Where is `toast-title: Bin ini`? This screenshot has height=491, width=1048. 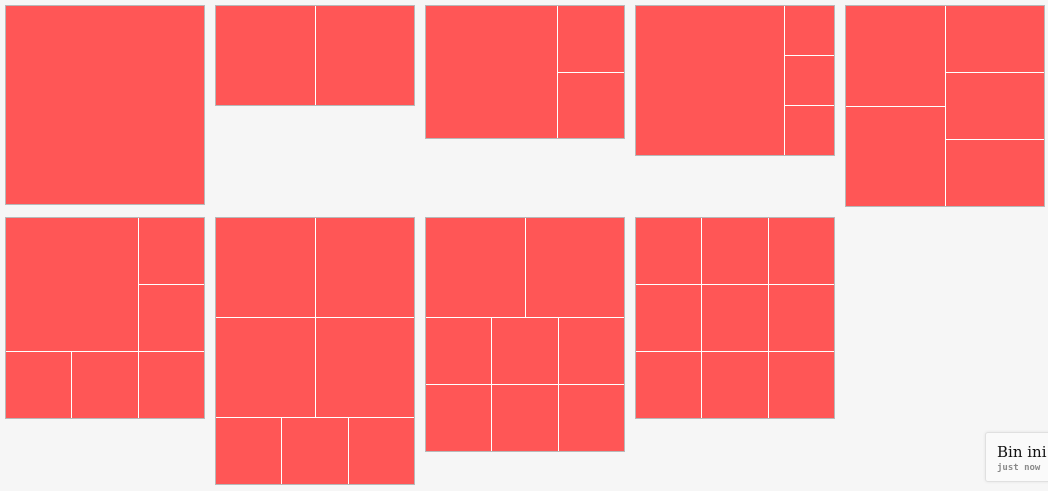
toast-title: Bin ini is located at coordinates (1022, 452).